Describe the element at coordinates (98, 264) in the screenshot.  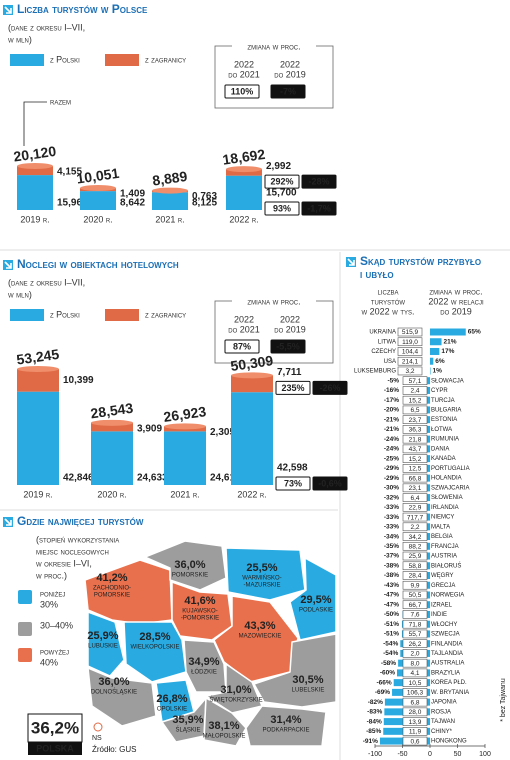
I see `chart-title: Noclegi w obiektach hotelowych` at that location.